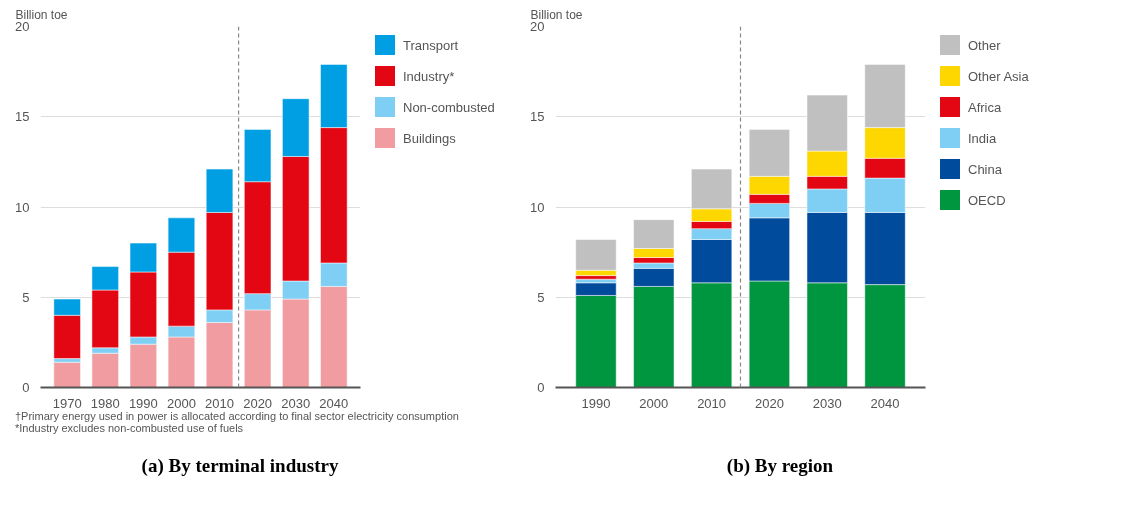 The image size is (1122, 528). Describe the element at coordinates (130, 428) in the screenshot. I see `text: *Industry excludes non-combusted use of fuels` at that location.